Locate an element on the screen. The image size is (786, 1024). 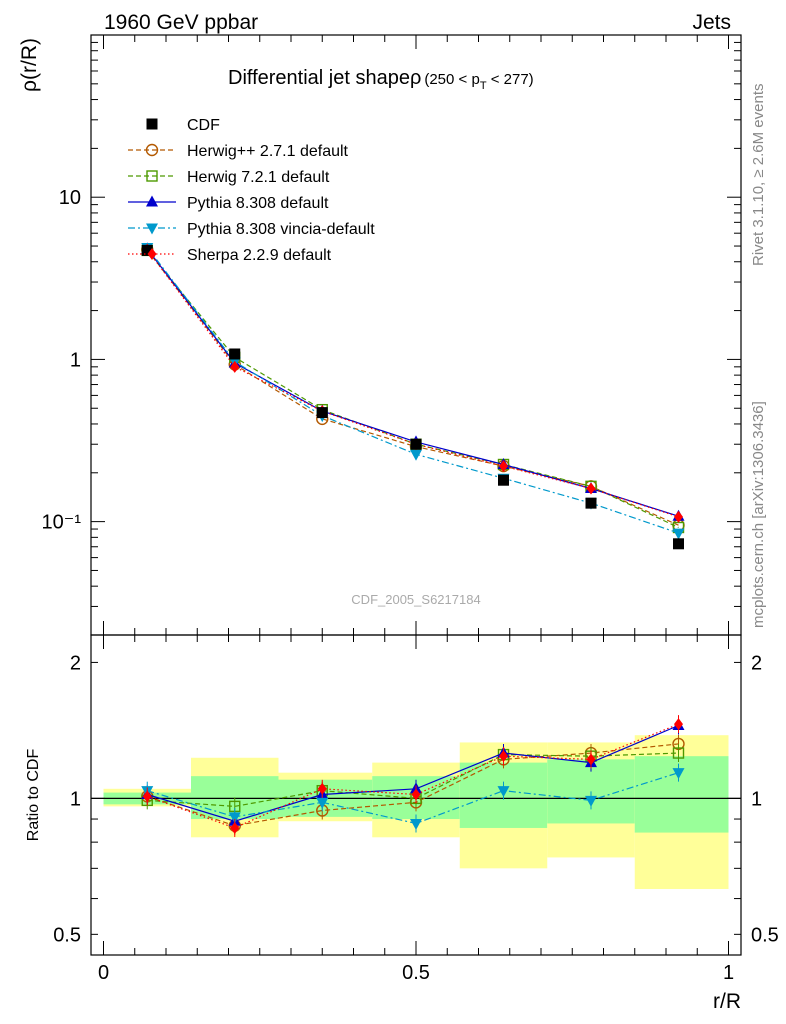
ratio-series-sherpa-2-2-9-default is located at coordinates (412, 776).